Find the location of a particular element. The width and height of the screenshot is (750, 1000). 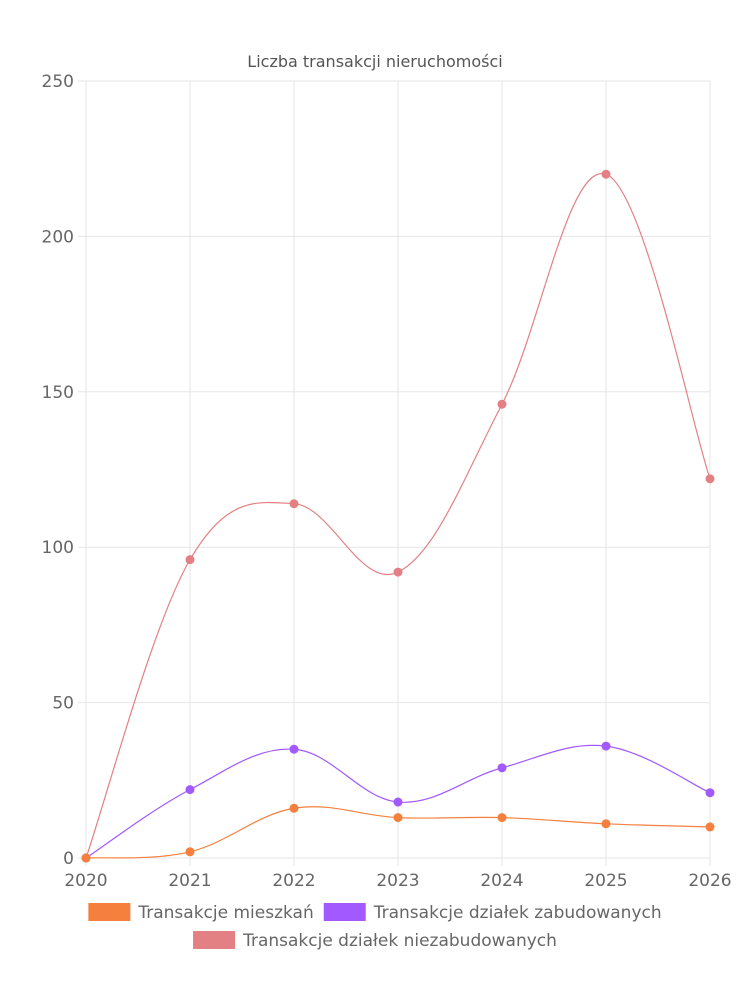

legend-item-2: Transakcje działek niezabudowanych is located at coordinates (375, 941).